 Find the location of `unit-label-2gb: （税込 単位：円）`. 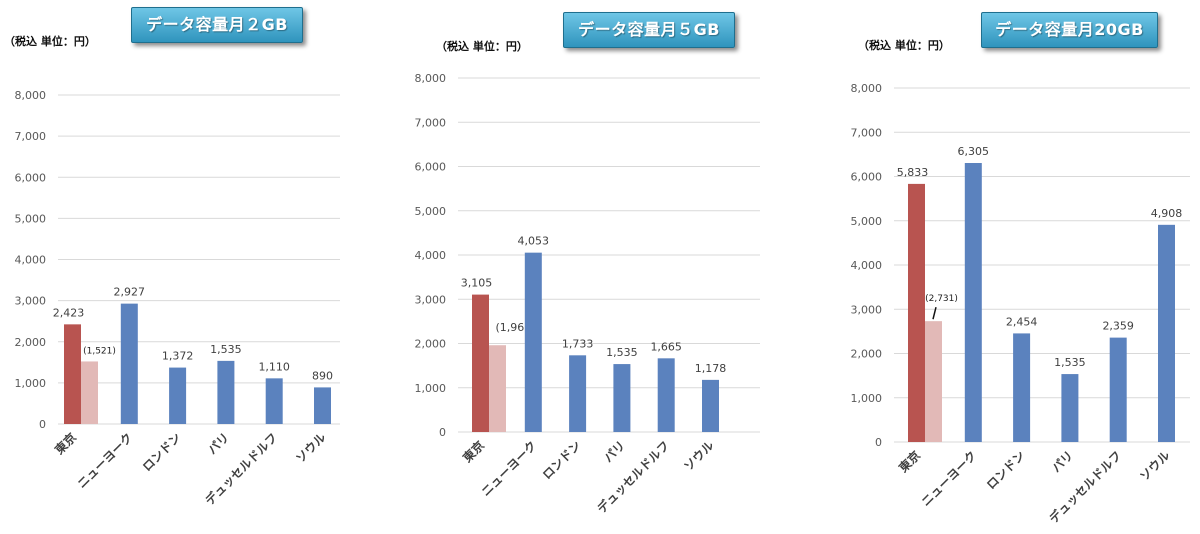

unit-label-2gb: （税込 単位：円） is located at coordinates (50, 41).